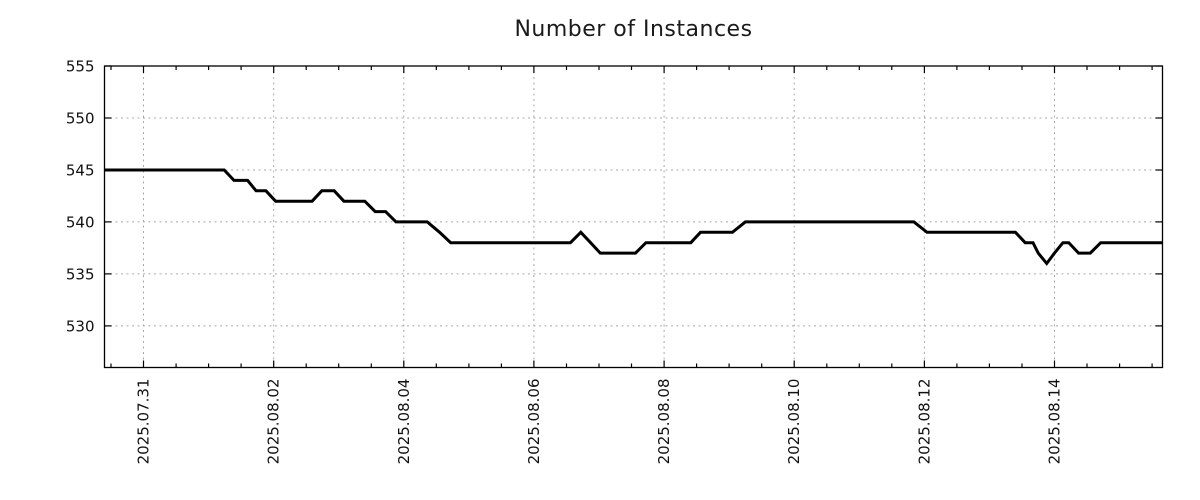 The image size is (1200, 500). What do you see at coordinates (794, 422) in the screenshot?
I see `x-axis-tick-label: 2025.08.10` at bounding box center [794, 422].